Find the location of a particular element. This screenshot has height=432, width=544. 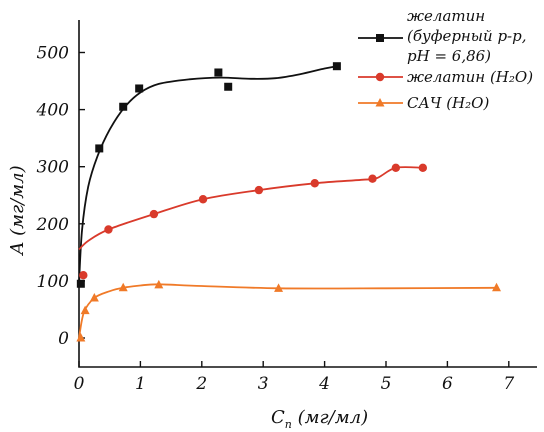

x-tick-label-5: 5 is located at coordinates (386, 384).